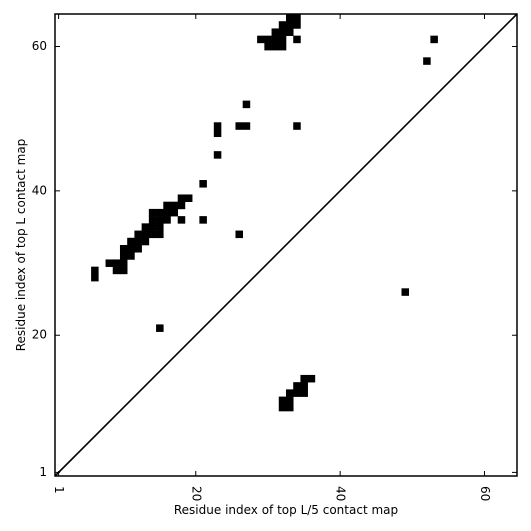 The width and height of the screenshot is (531, 531). Describe the element at coordinates (286, 510) in the screenshot. I see `x-axis-label: Residue index of top L/5 contact map` at that location.